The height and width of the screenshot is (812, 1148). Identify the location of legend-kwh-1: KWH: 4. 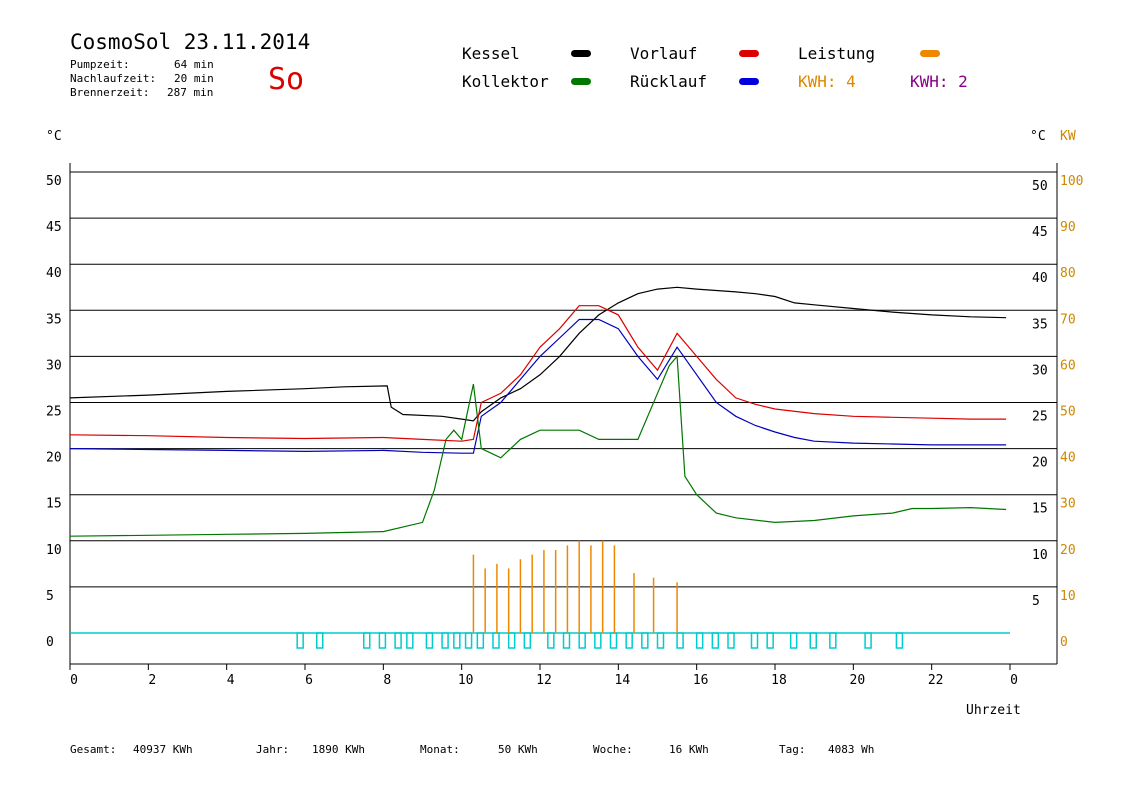
(827, 81).